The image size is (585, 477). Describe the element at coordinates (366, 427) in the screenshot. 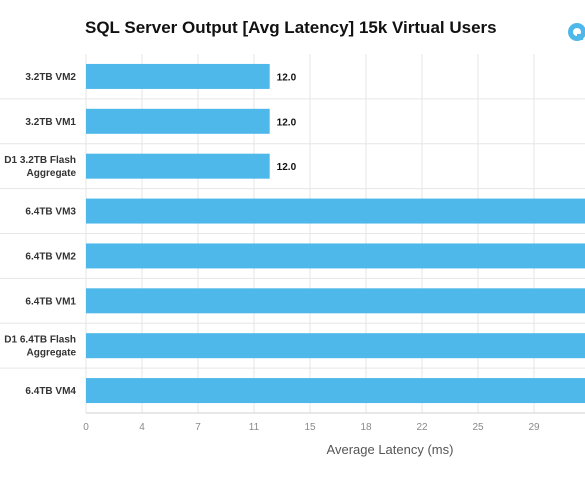

I see `x-tick-label: 18` at that location.